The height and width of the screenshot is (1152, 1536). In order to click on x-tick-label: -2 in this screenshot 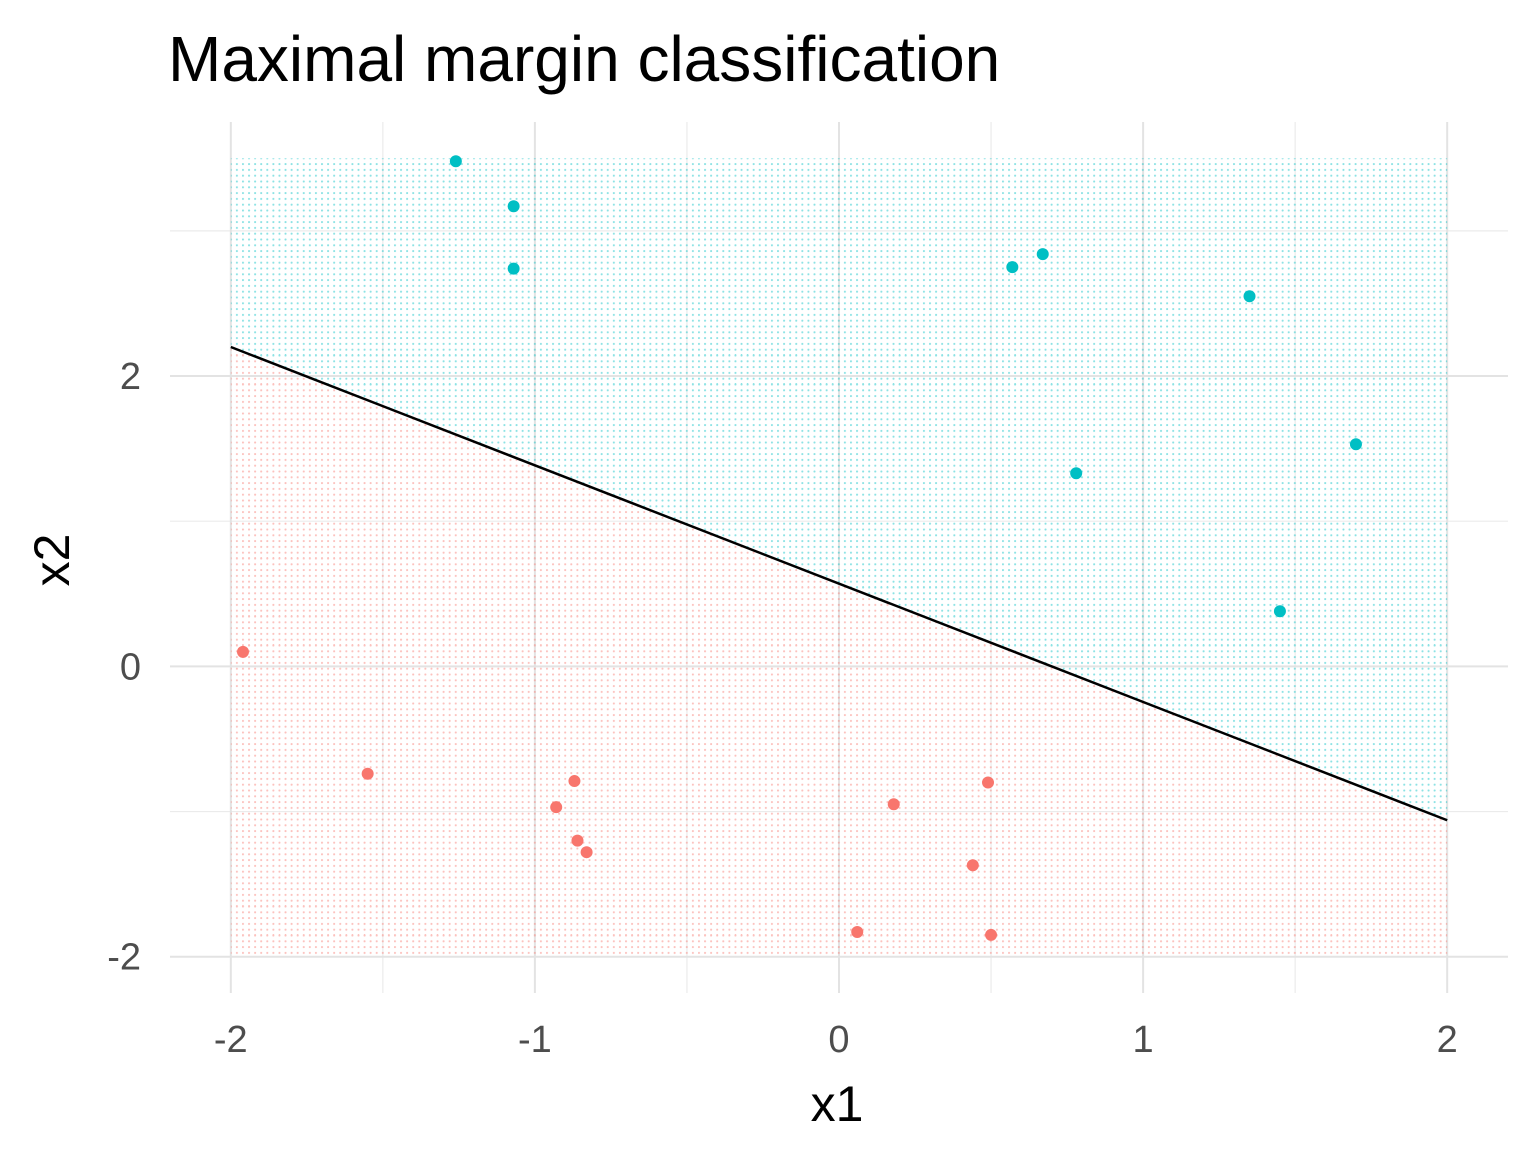, I will do `click(231, 1040)`.